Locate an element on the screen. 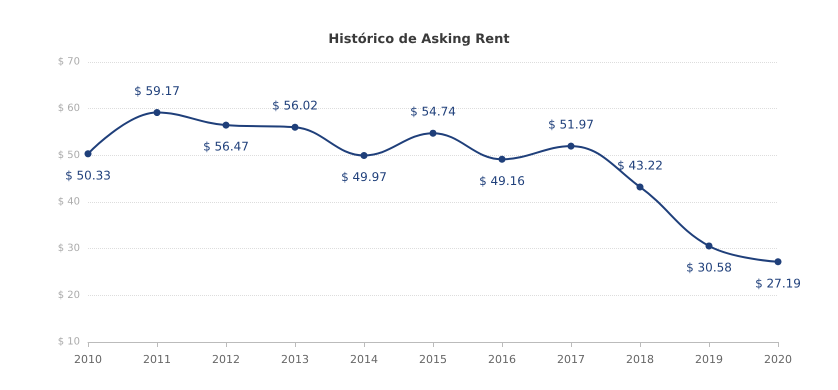 The image size is (838, 390). y-tick-label: $ 10 is located at coordinates (69, 342).